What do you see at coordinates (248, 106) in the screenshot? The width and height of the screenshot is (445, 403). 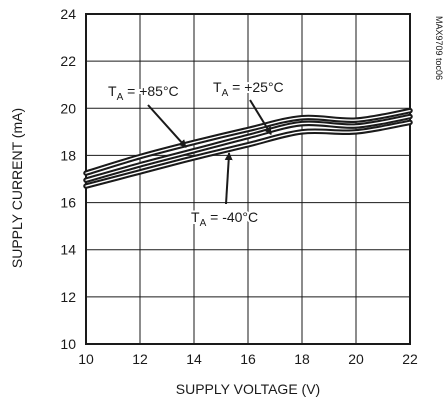 I see `annotation-1: TA = +25°C` at bounding box center [248, 106].